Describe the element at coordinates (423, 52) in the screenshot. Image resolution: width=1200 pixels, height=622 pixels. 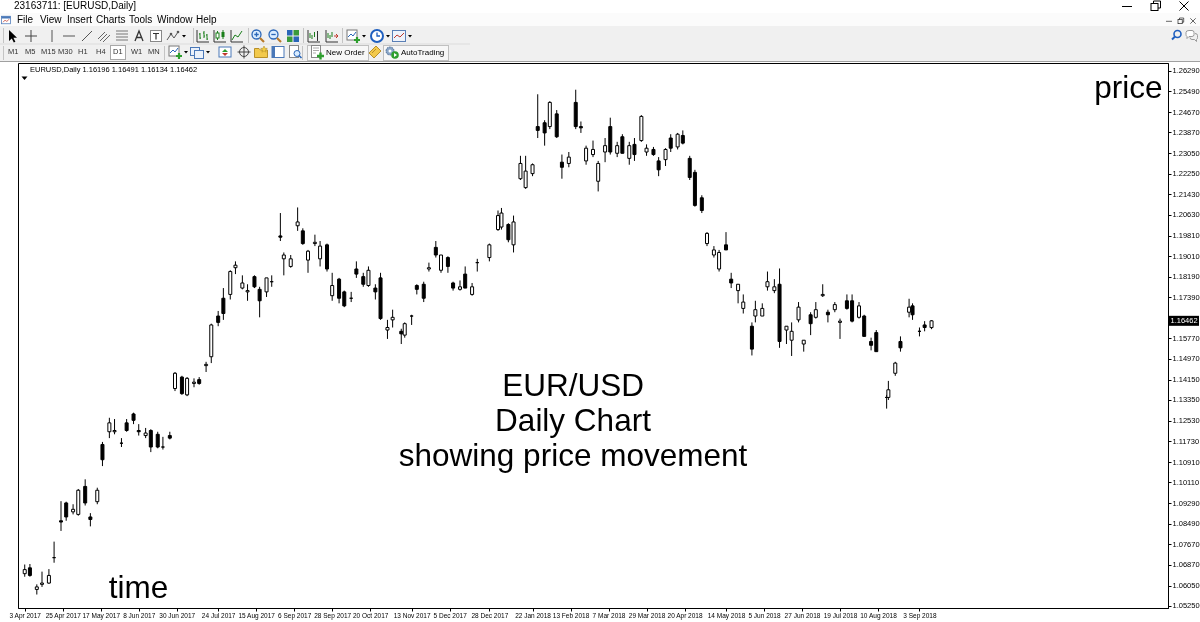
I see `text: AutoTrading` at that location.